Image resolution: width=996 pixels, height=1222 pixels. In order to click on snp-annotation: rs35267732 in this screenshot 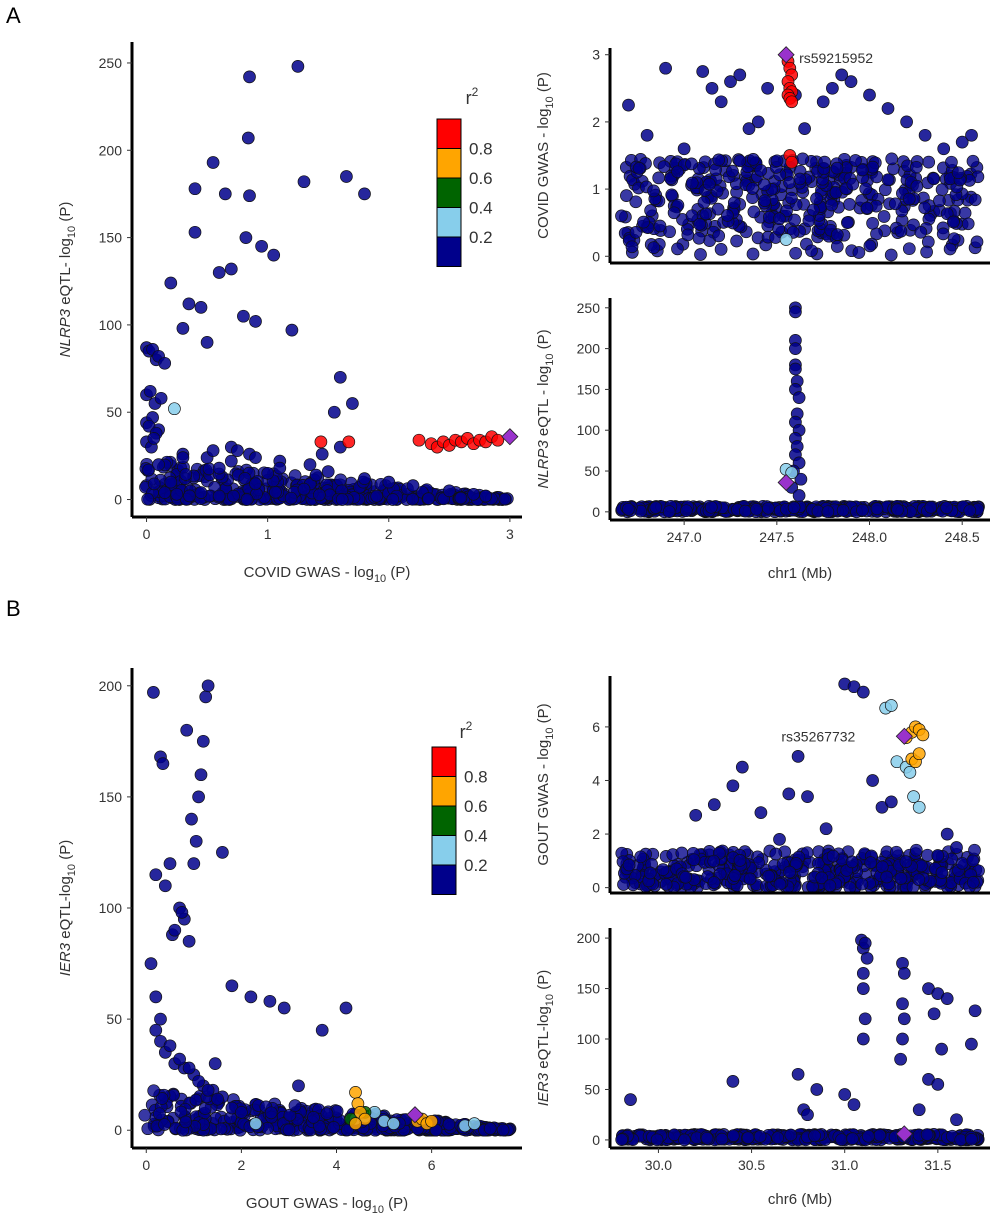, I will do `click(818, 736)`.